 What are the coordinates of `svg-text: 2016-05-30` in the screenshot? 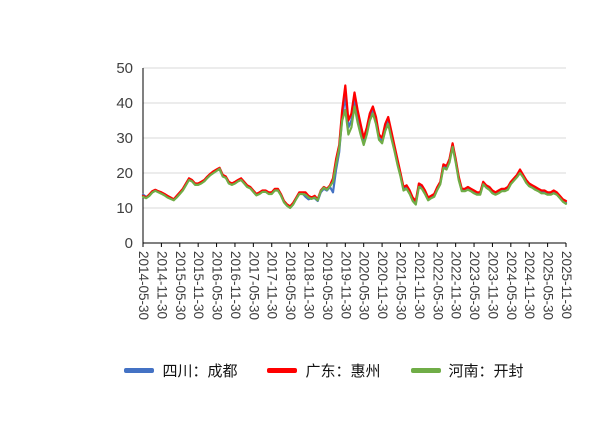 It's located at (217, 285).